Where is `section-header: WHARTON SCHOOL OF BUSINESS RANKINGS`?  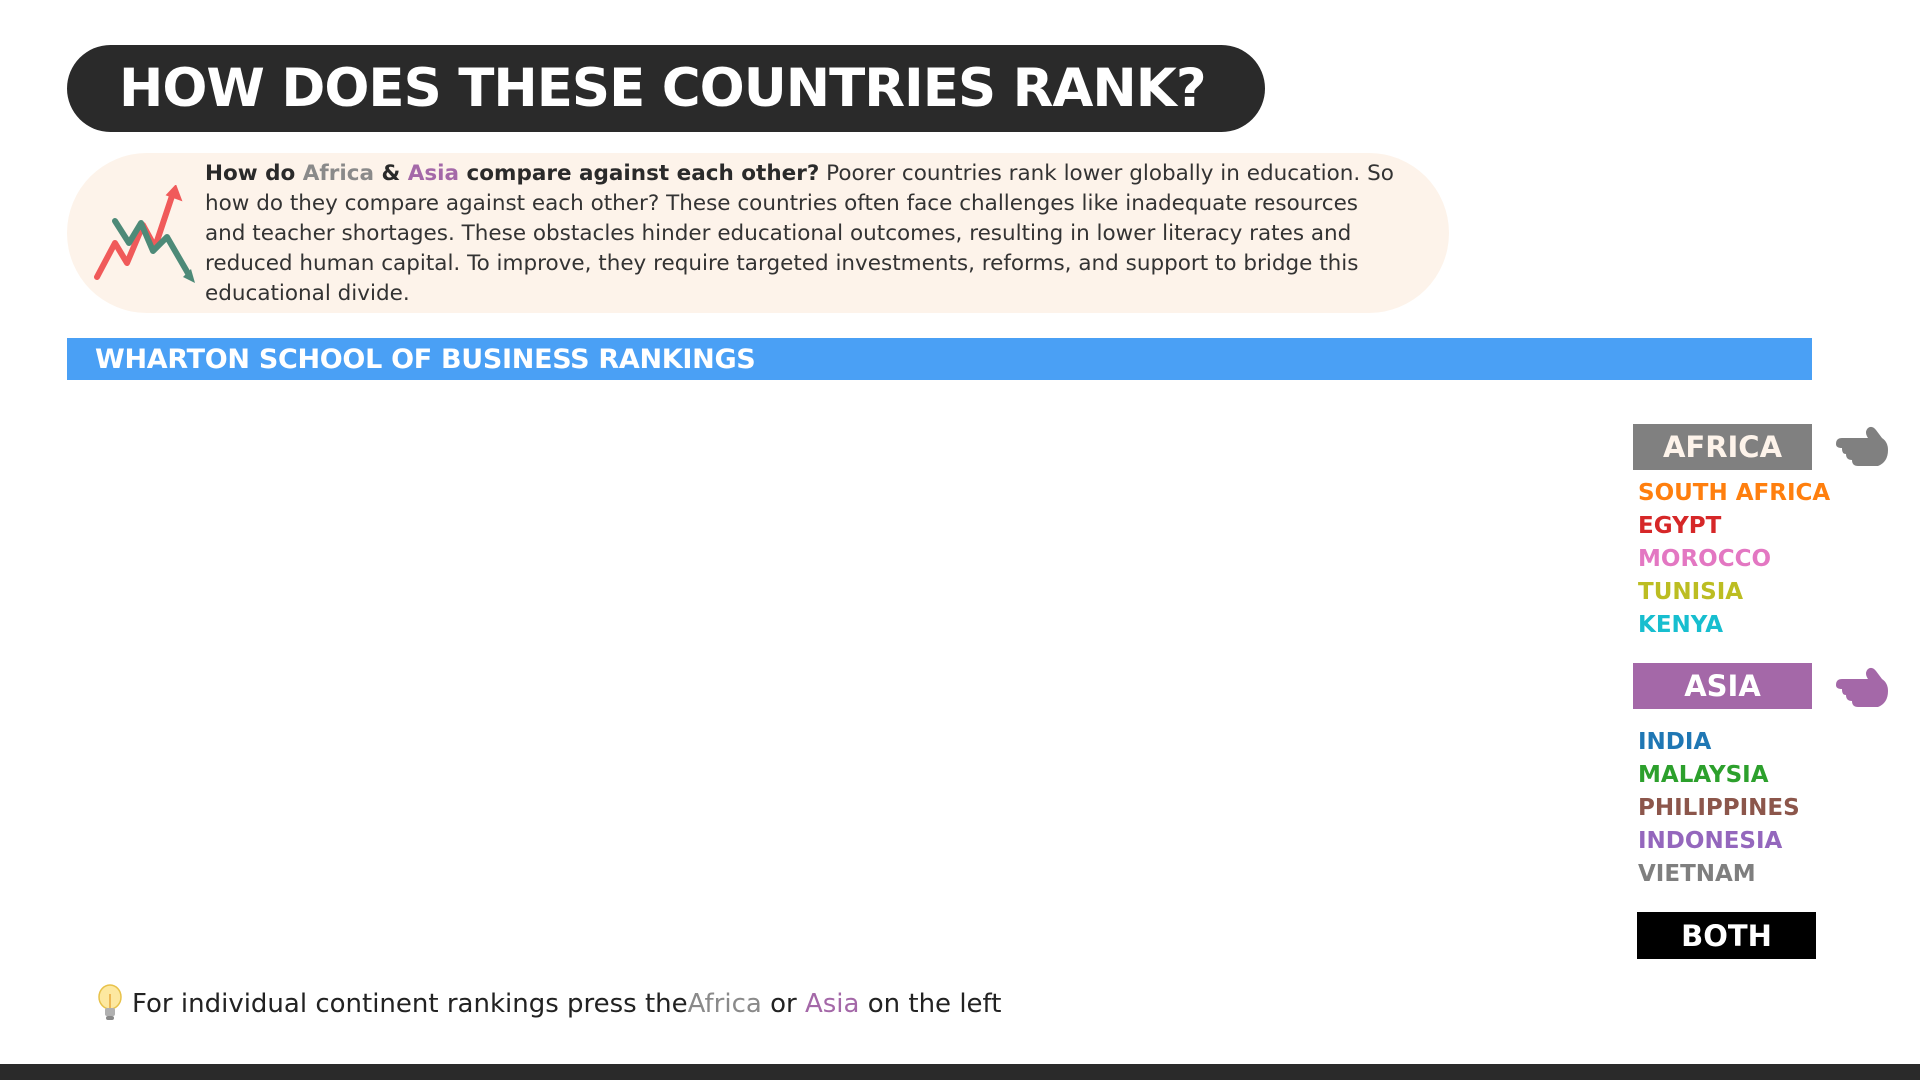 section-header: WHARTON SCHOOL OF BUSINESS RANKINGS is located at coordinates (939, 359).